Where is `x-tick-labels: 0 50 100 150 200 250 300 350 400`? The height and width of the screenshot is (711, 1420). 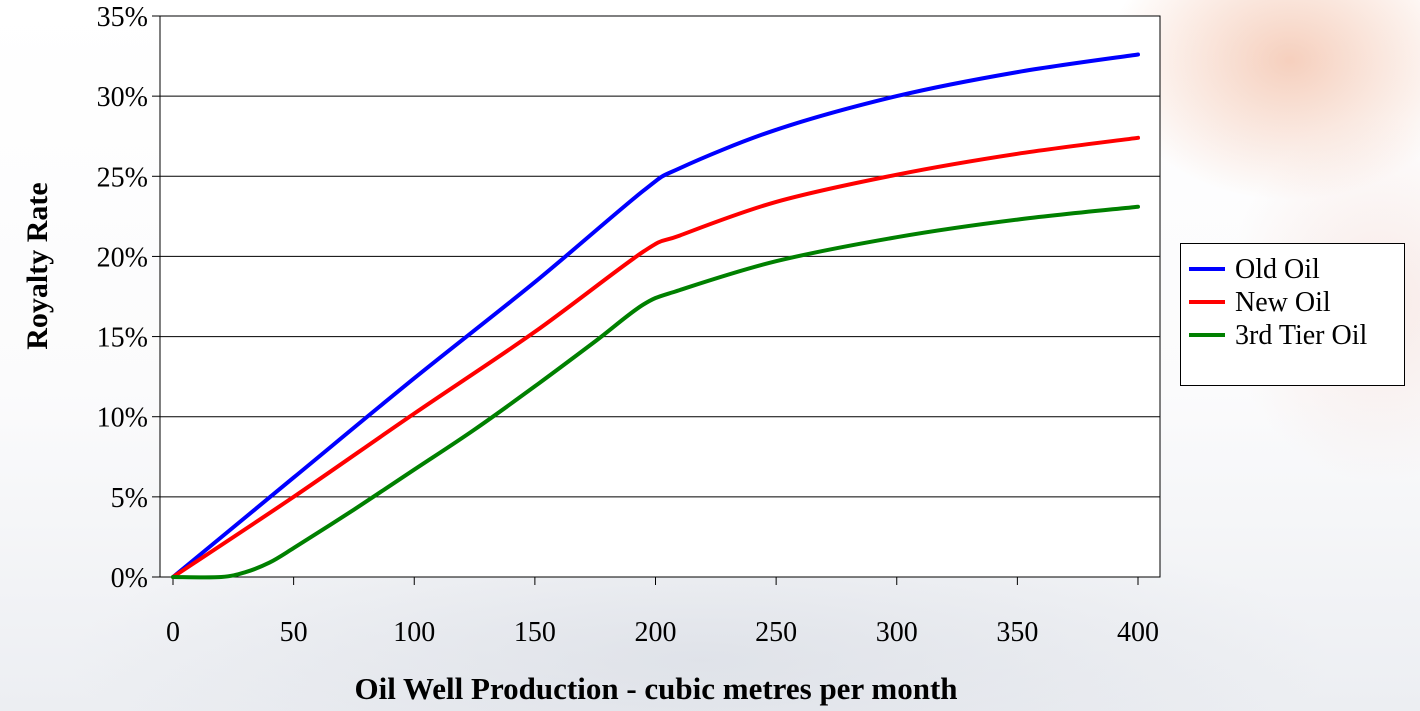 x-tick-labels: 0 50 100 150 200 250 300 350 400 is located at coordinates (662, 632).